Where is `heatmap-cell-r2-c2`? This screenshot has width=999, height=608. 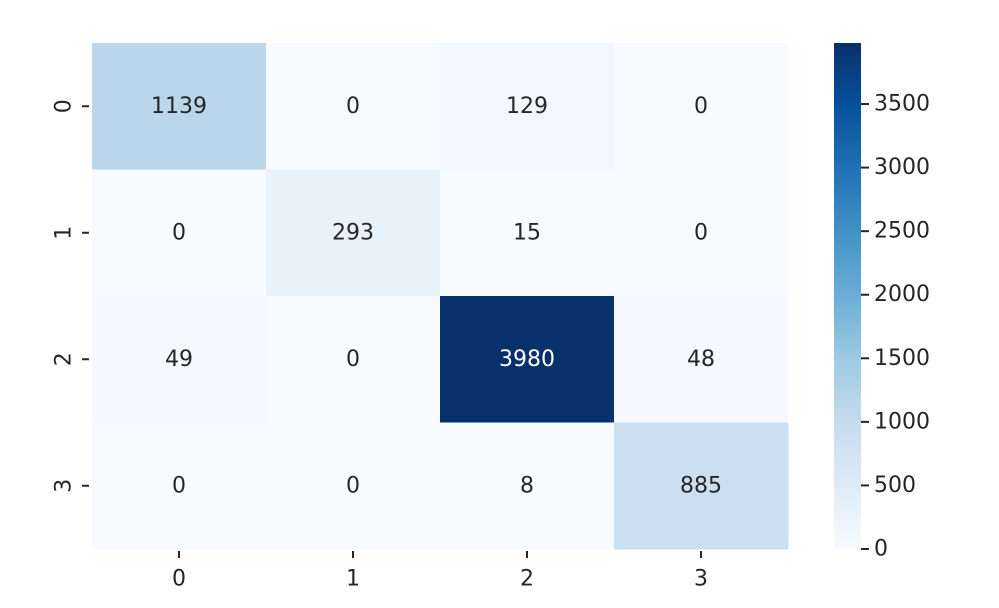 heatmap-cell-r2-c2 is located at coordinates (527, 359).